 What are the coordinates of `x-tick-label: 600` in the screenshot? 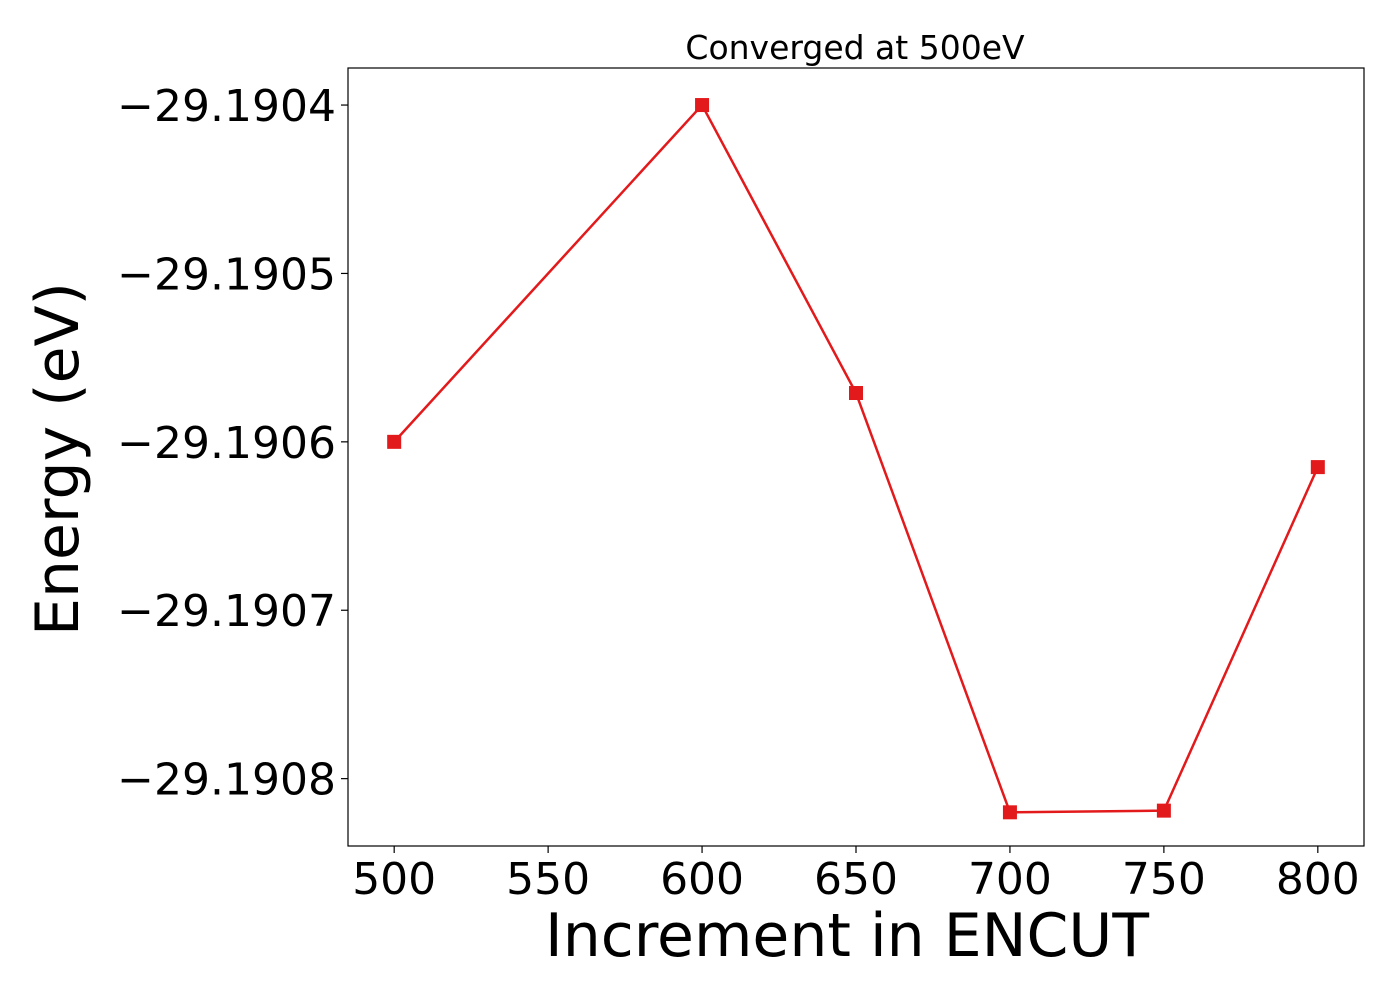 It's located at (702, 879).